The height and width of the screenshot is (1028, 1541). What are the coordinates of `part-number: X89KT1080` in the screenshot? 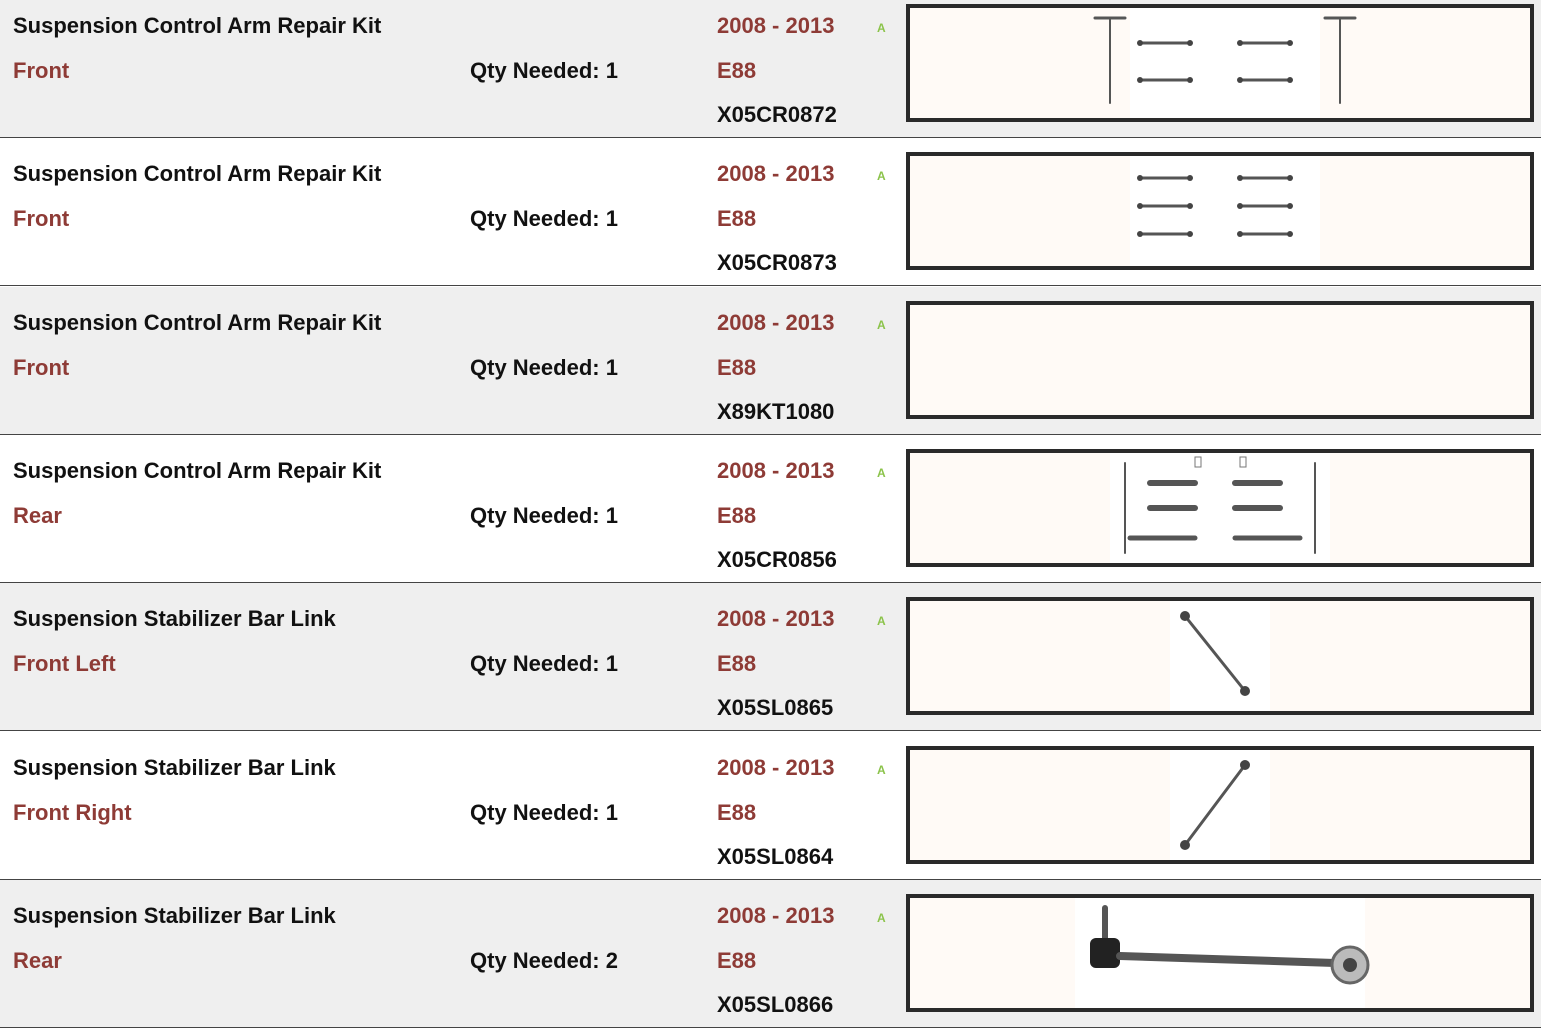 It's located at (776, 411).